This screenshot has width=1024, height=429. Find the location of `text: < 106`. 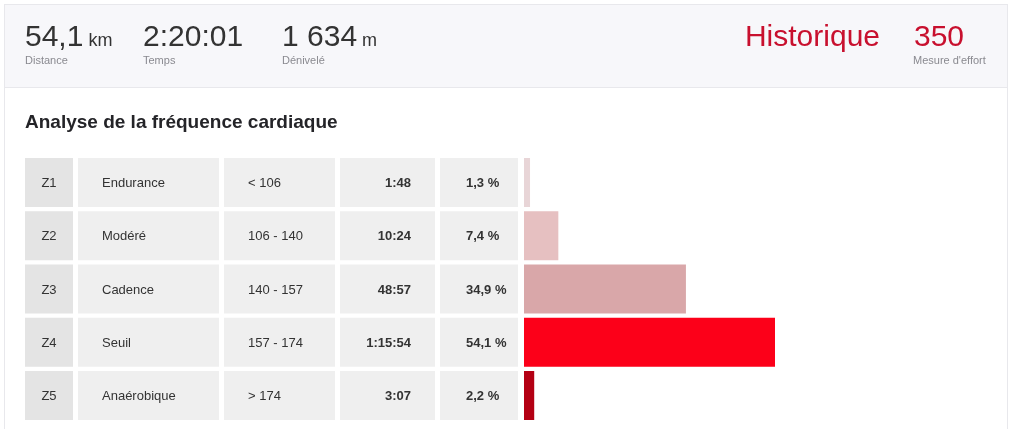

text: < 106 is located at coordinates (264, 182).